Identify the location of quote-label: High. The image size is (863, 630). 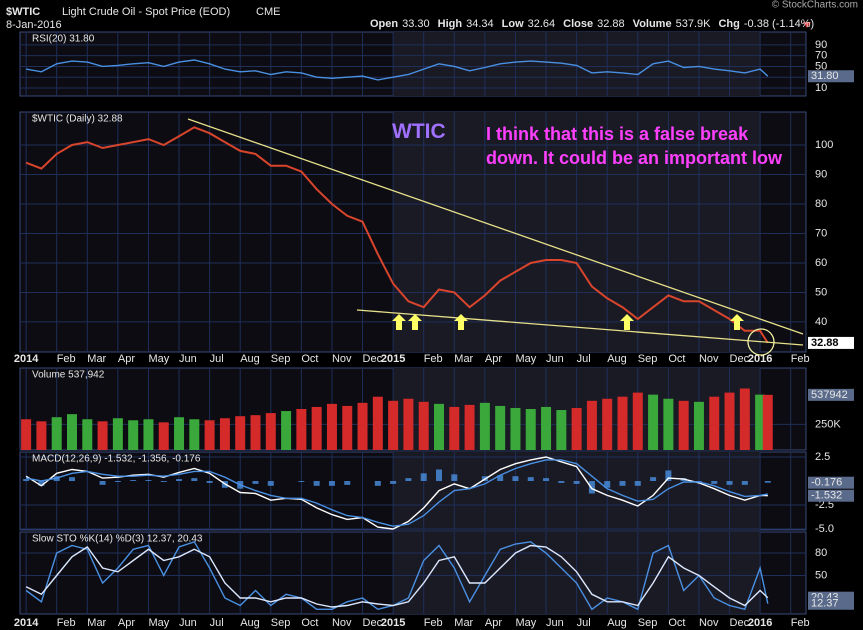
(450, 24).